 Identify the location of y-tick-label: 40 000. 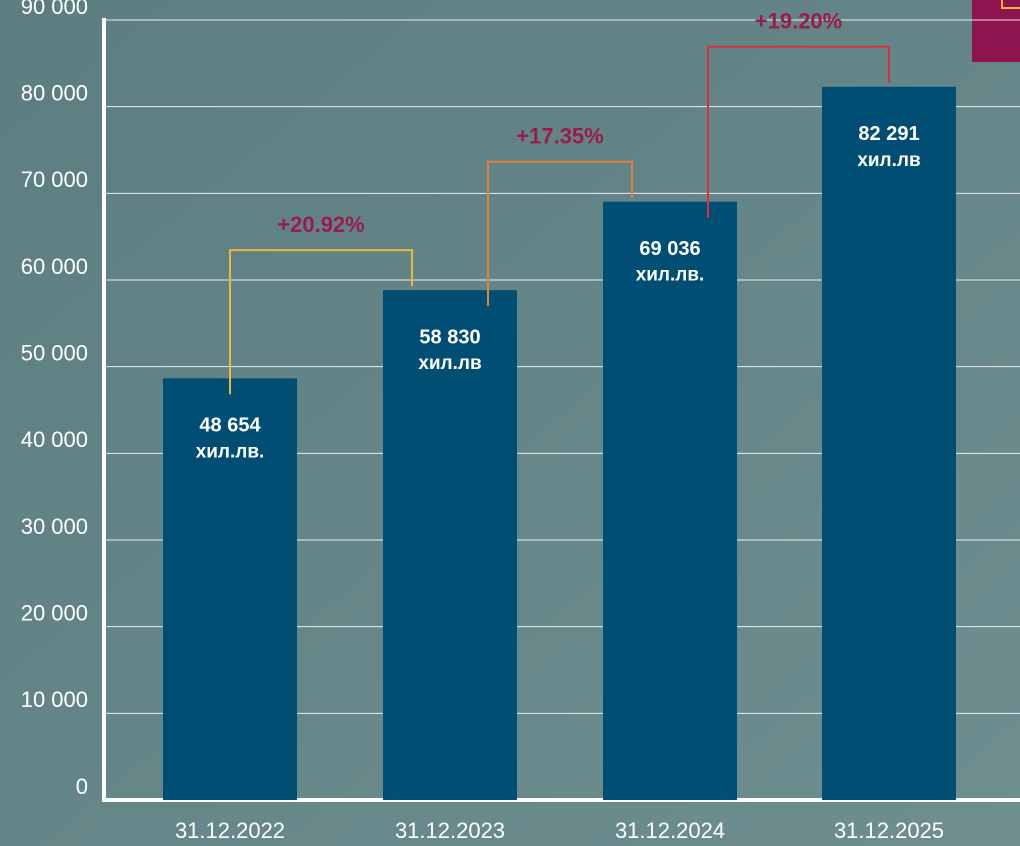
(54, 439).